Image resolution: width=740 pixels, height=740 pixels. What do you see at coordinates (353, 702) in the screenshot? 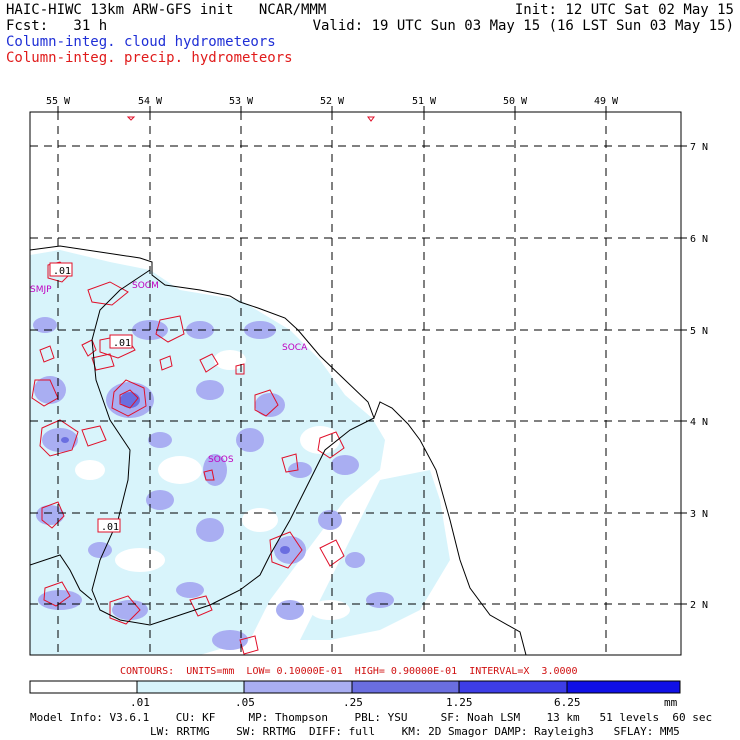
I see `colorbar-tick: .25` at bounding box center [353, 702].